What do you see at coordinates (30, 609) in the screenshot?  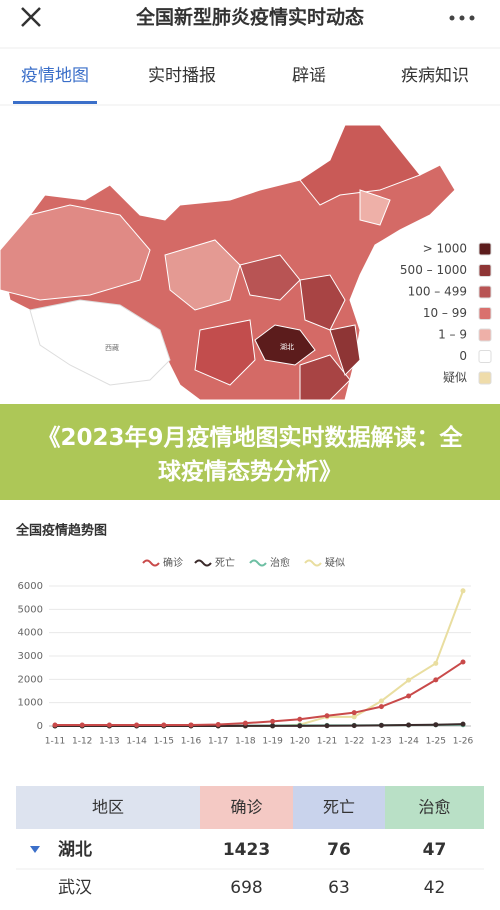 I see `y-tick-label: 5000` at bounding box center [30, 609].